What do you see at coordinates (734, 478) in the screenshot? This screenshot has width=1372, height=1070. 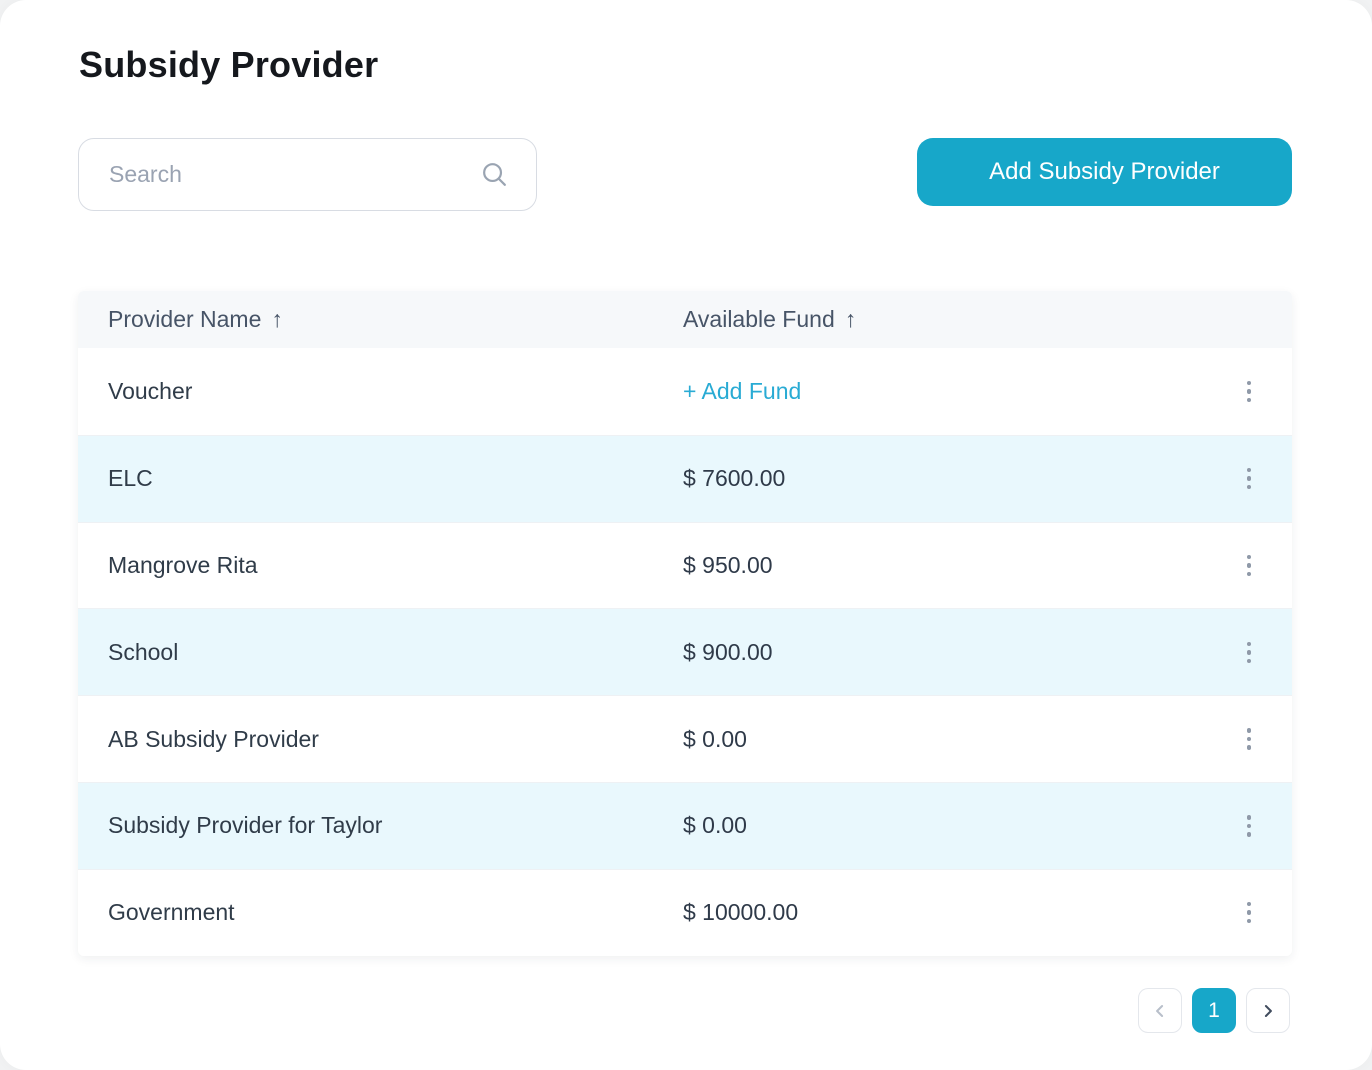 I see `fund-amount: $ 7600.00` at bounding box center [734, 478].